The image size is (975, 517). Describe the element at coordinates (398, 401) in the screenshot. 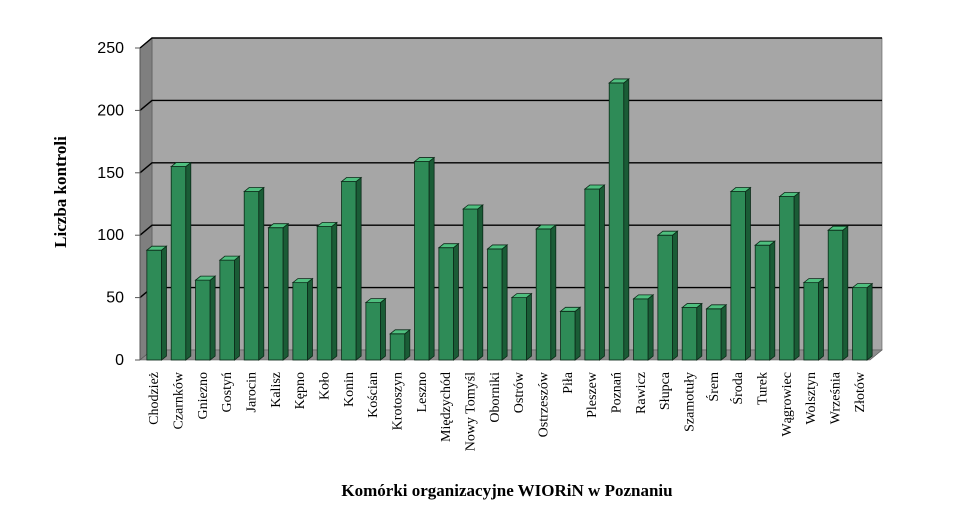

I see `x-tick-label: Krotoszyn` at that location.